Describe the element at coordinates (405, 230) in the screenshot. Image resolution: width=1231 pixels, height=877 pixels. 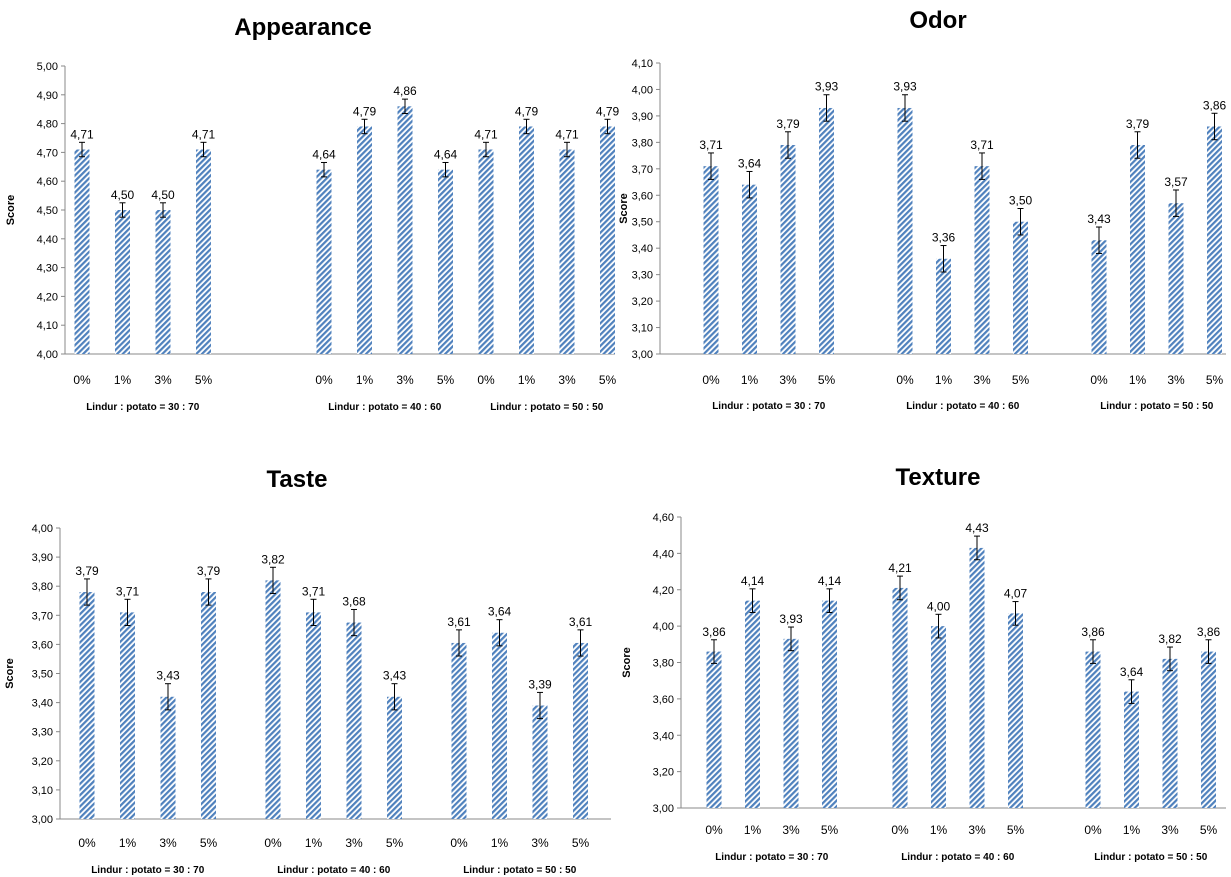
I see `bar-appearance-group2-3pct` at that location.